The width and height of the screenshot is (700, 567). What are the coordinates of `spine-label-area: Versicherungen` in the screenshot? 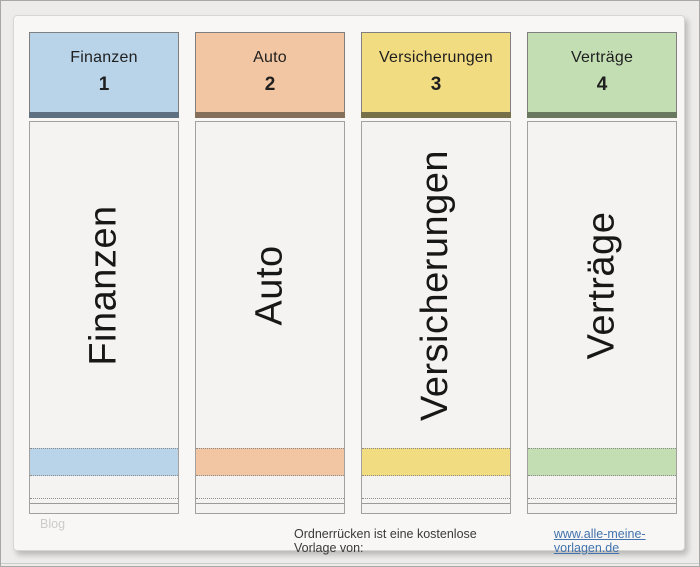 It's located at (436, 285).